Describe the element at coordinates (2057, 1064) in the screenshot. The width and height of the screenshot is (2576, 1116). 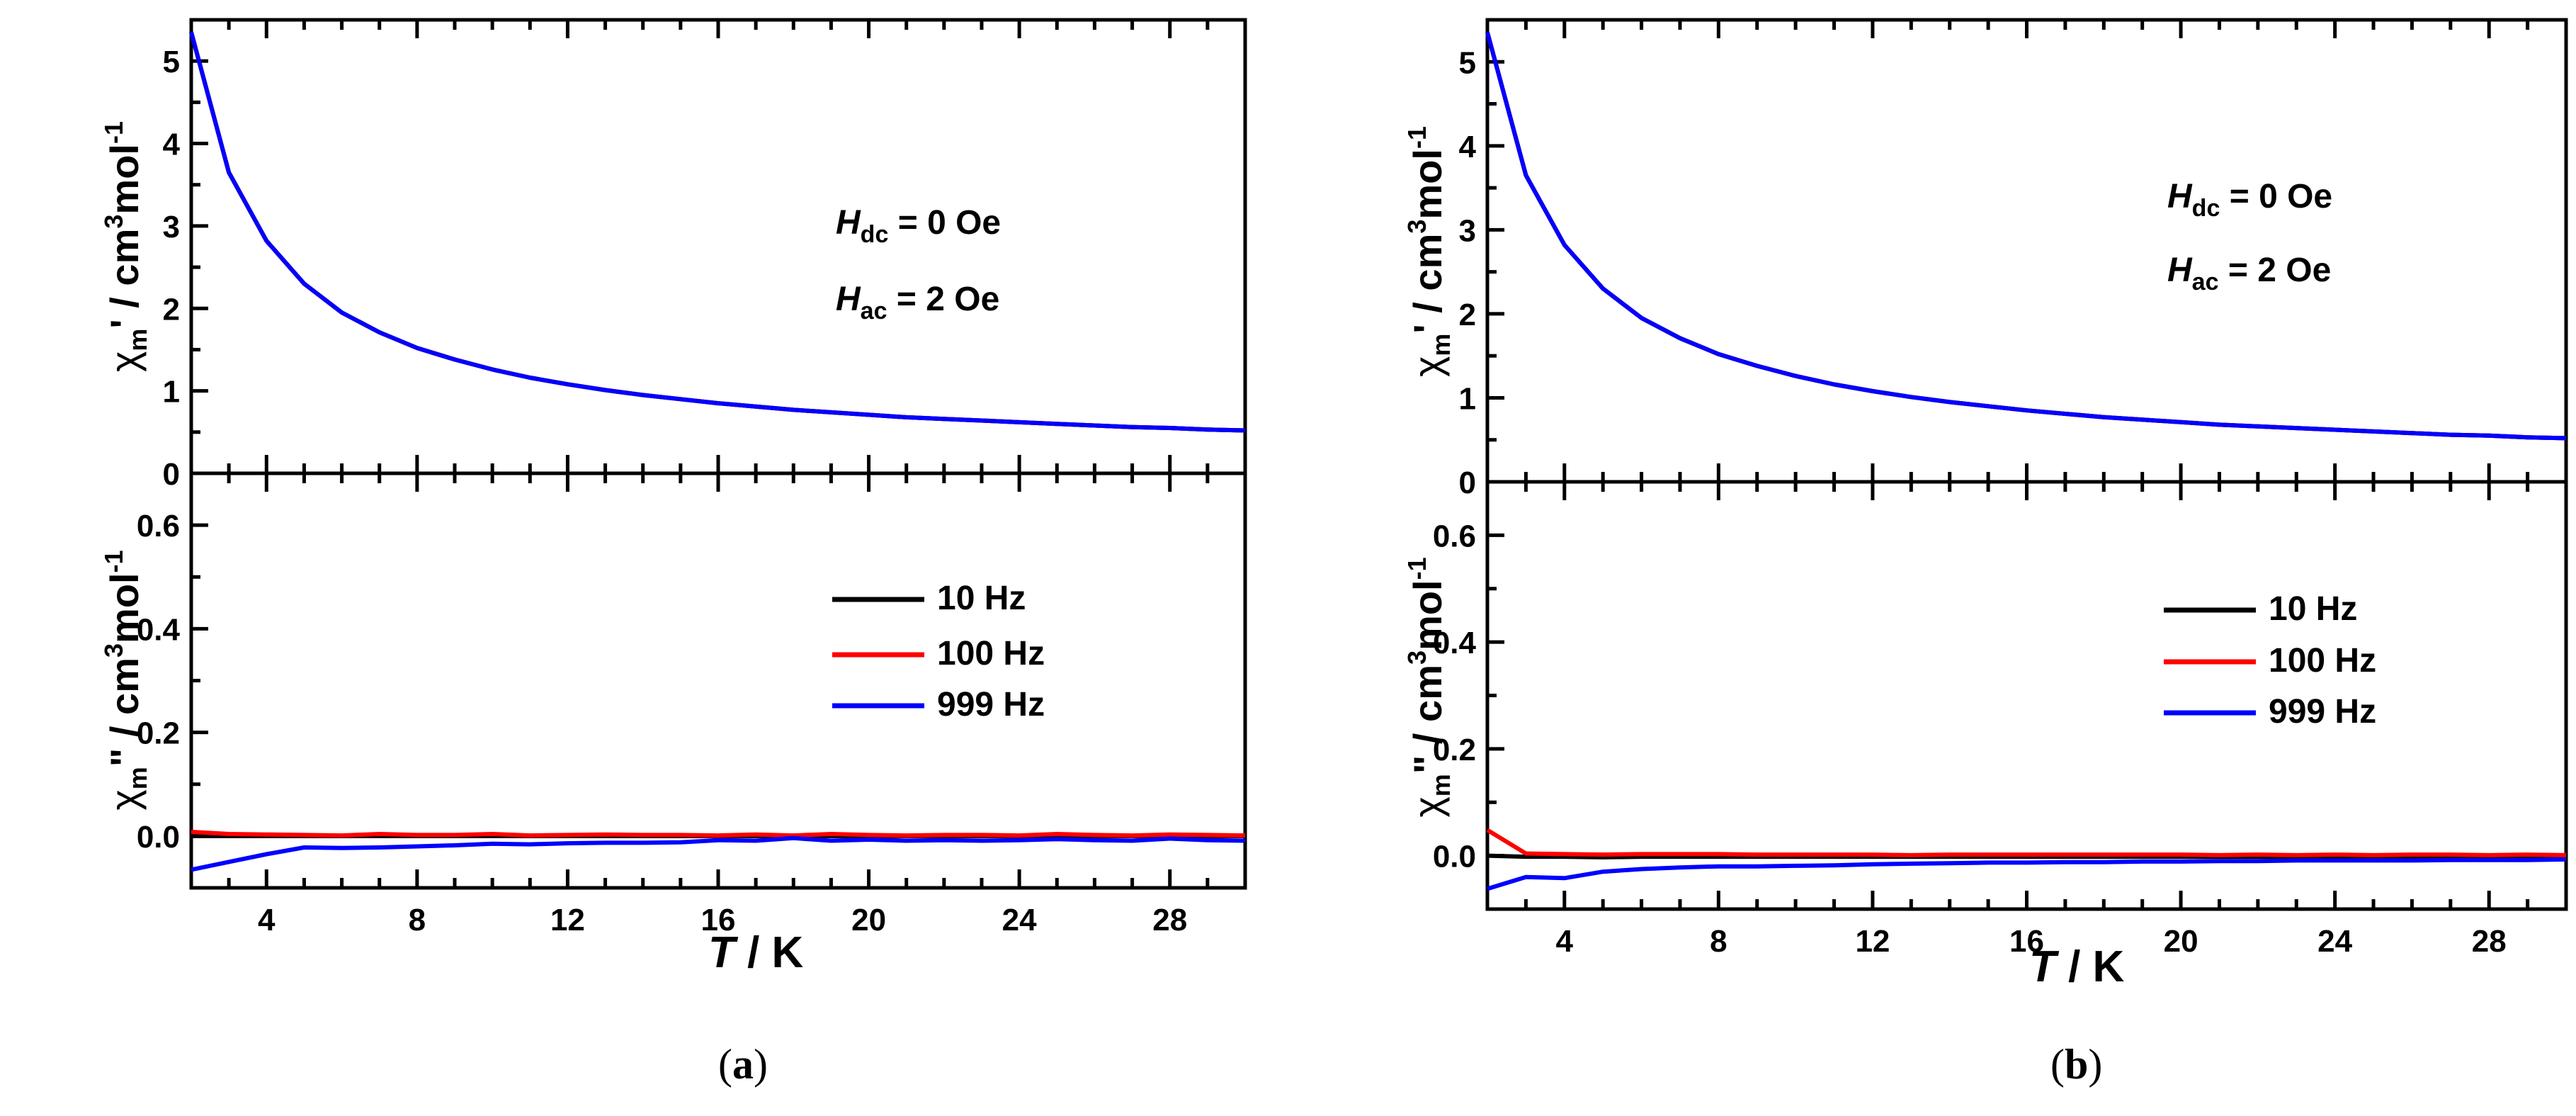
I see `label-part: (` at that location.